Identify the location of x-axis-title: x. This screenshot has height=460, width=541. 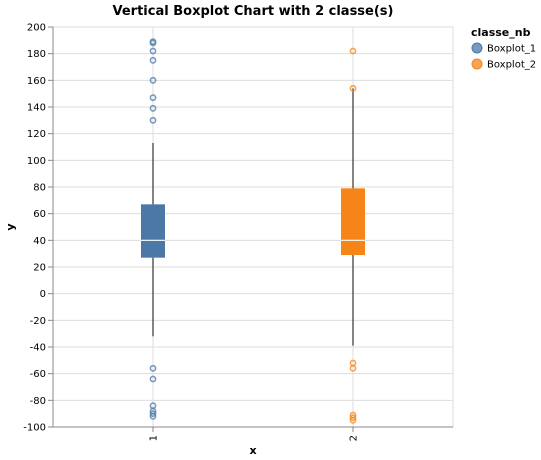
(252, 450).